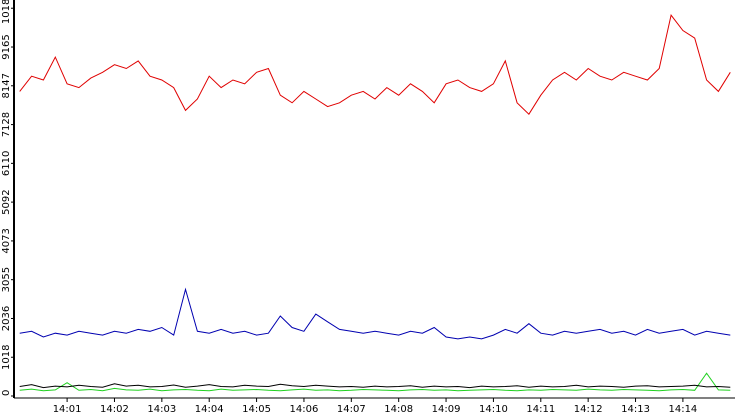 This screenshot has height=415, width=735. What do you see at coordinates (6, 85) in the screenshot?
I see `y-tick-label: 8147` at bounding box center [6, 85].